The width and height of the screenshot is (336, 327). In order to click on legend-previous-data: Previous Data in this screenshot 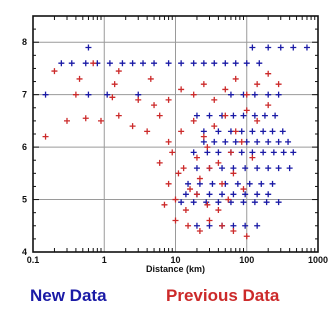, I will do `click(223, 295)`.